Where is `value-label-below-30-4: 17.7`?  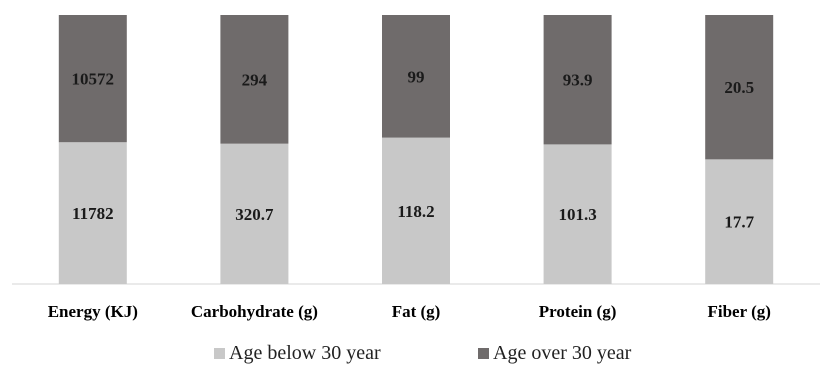 value-label-below-30-4: 17.7 is located at coordinates (739, 222).